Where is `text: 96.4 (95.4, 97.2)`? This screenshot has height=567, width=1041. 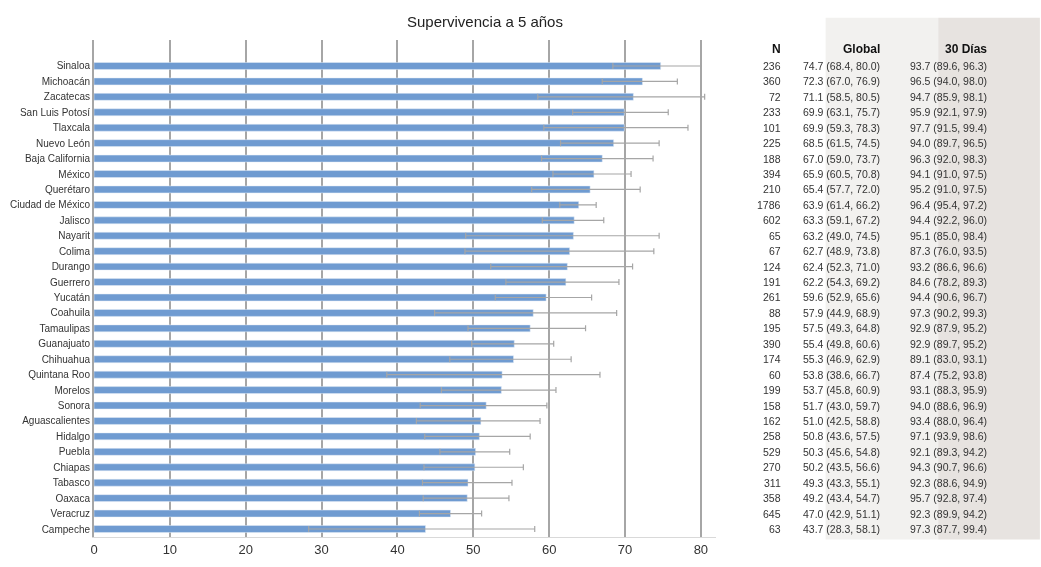 text: 96.4 (95.4, 97.2) is located at coordinates (949, 205).